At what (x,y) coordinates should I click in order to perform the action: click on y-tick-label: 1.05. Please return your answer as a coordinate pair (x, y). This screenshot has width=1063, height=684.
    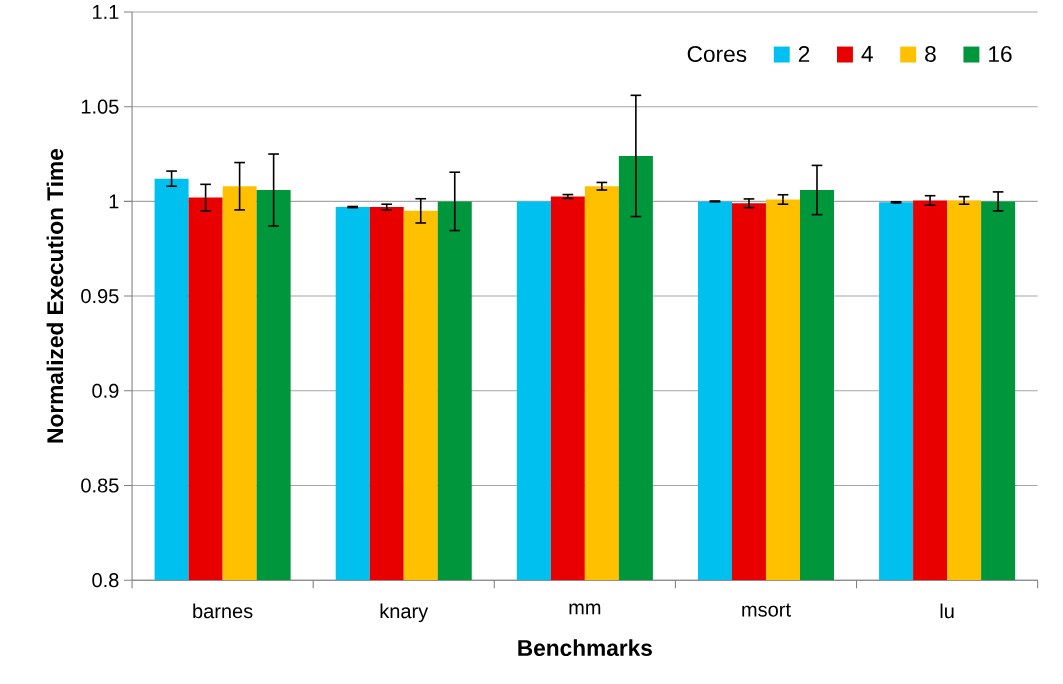
    Looking at the image, I should click on (100, 106).